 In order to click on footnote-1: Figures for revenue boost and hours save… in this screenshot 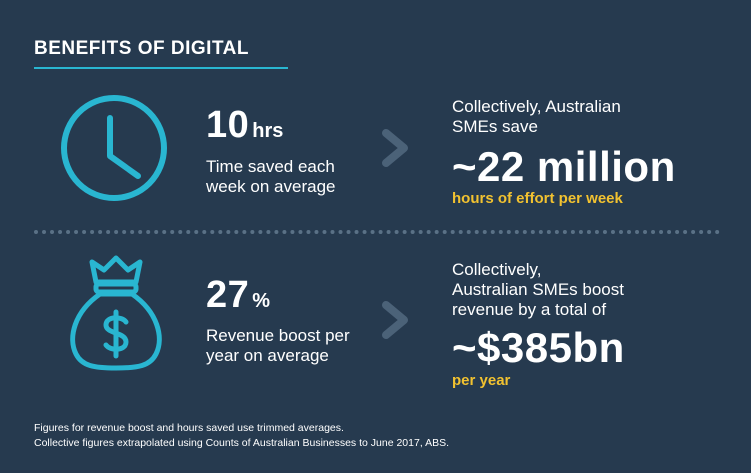, I will do `click(189, 428)`.